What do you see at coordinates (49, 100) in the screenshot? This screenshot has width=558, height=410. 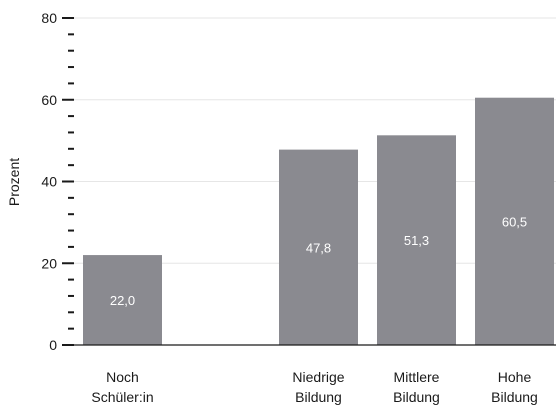 I see `y-tick-label: 60` at bounding box center [49, 100].